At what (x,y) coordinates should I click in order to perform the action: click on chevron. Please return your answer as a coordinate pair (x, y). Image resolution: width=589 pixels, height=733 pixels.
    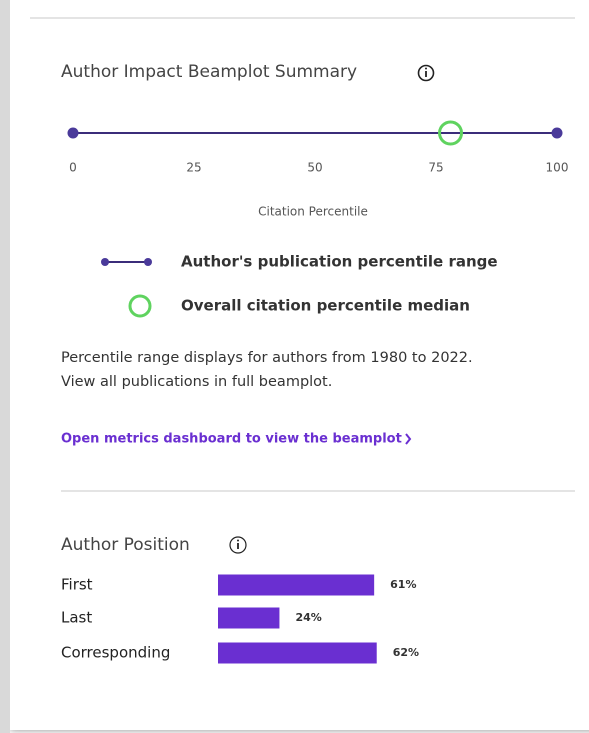
    Looking at the image, I should click on (408, 439).